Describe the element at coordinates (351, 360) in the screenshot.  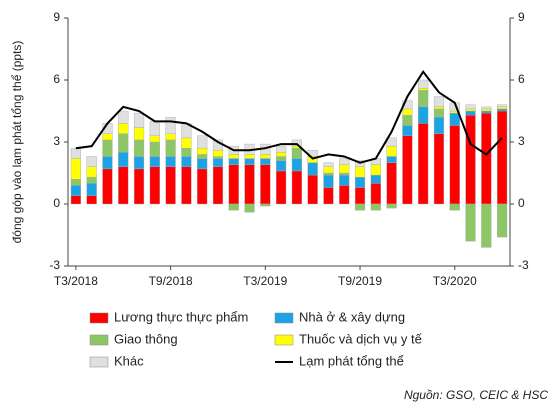
I see `legend-label: Lạm phát tổng thể` at that location.